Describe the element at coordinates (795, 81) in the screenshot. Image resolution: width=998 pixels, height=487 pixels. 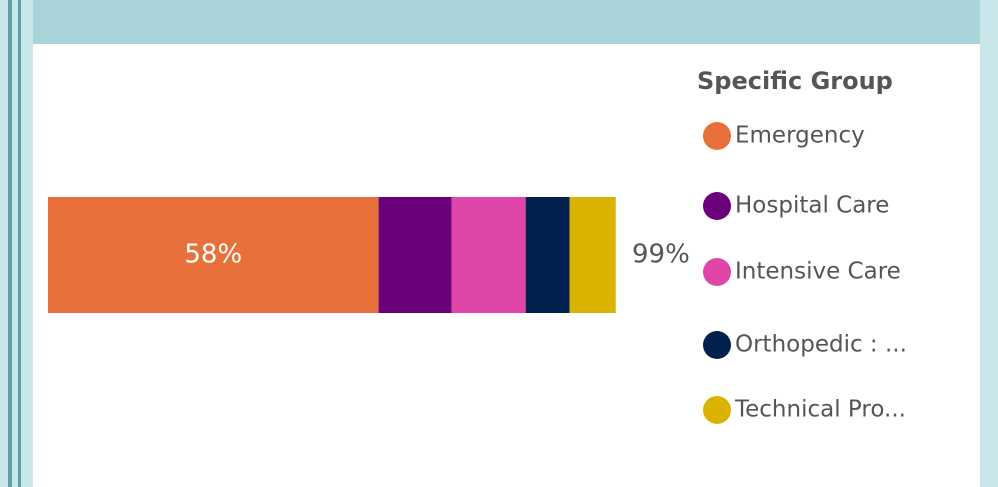
I see `legend-title: Specific Group` at that location.